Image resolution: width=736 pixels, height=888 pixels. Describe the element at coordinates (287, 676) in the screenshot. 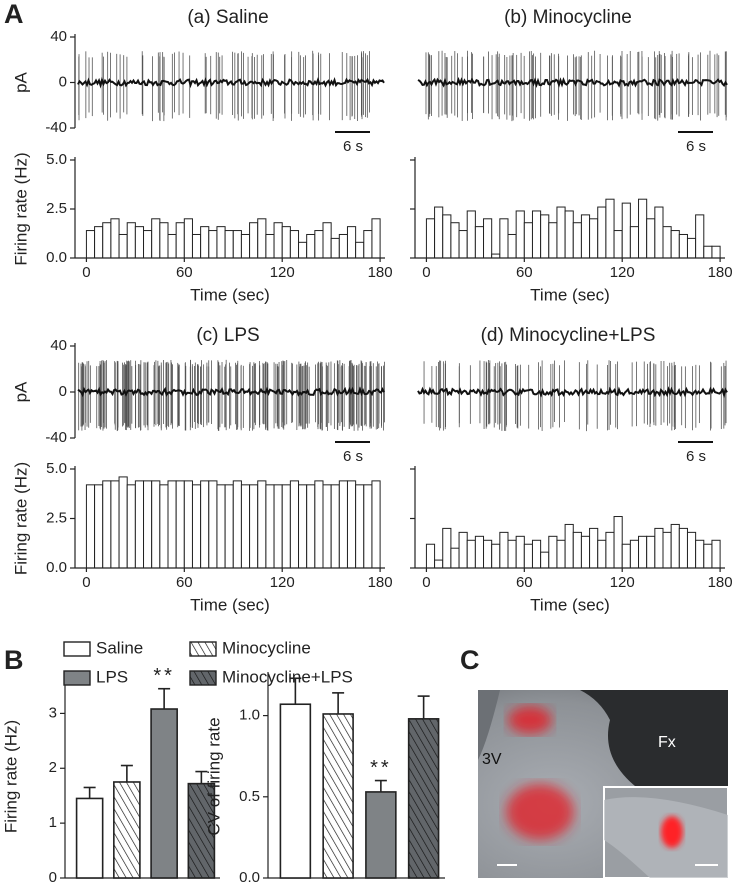

I see `legend-label: Minocycline+LPS` at that location.